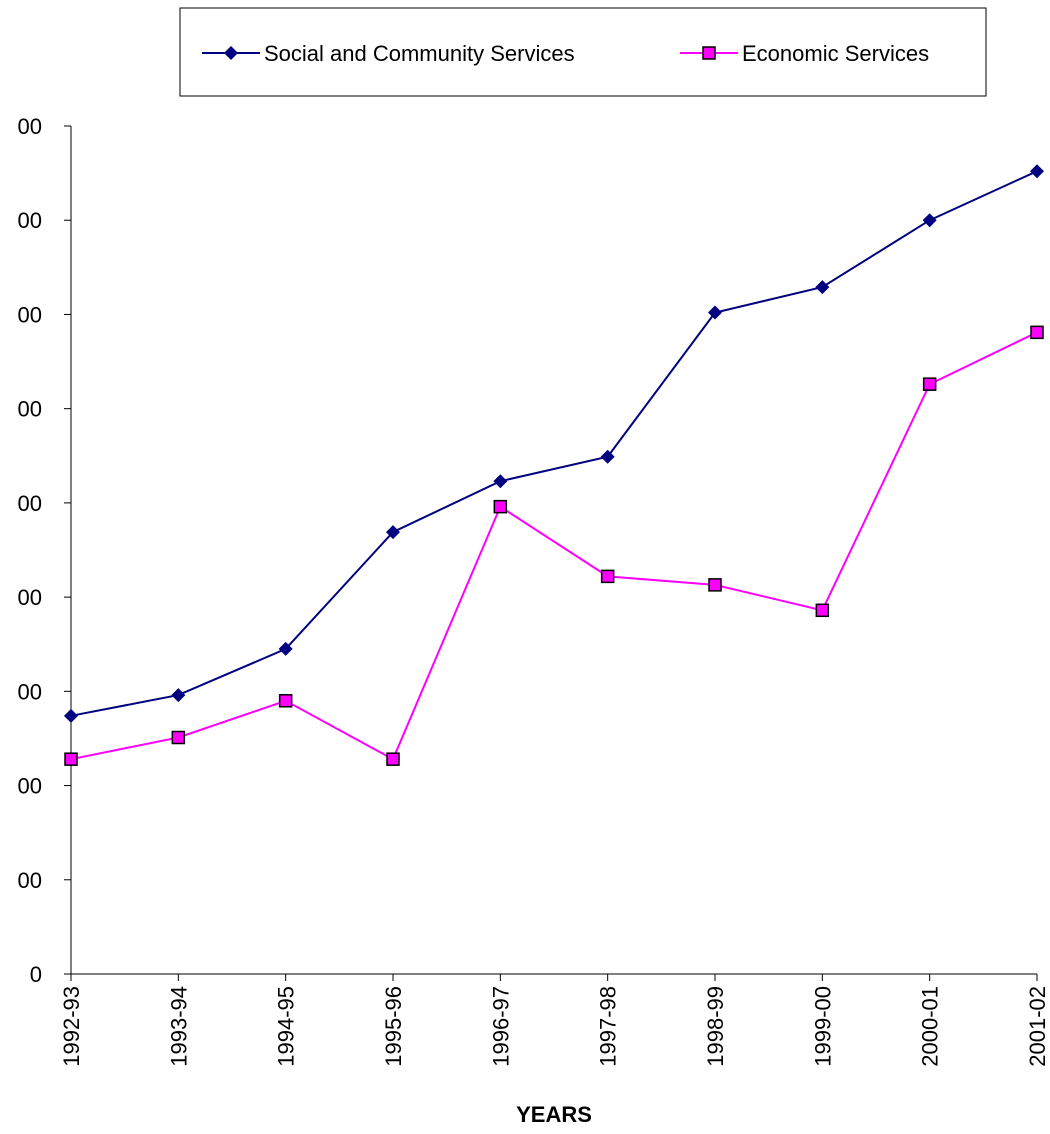  I want to click on x-tick-label: 1996-97, so click(500, 1026).